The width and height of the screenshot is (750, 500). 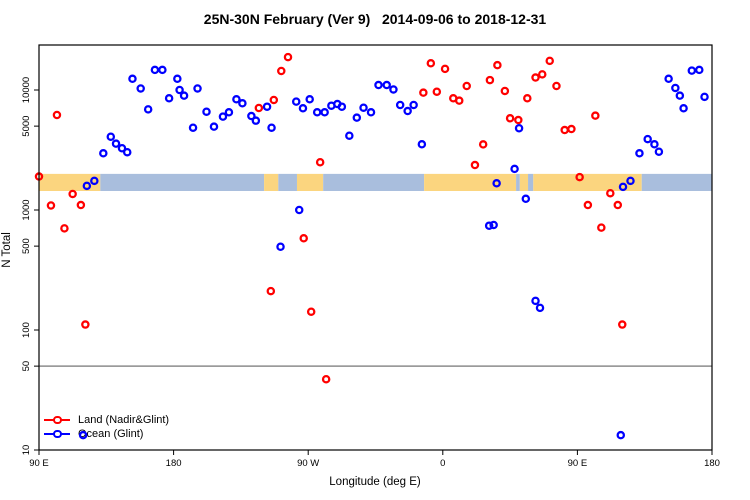 I want to click on x-tick-label: 90 W, so click(x=308, y=463).